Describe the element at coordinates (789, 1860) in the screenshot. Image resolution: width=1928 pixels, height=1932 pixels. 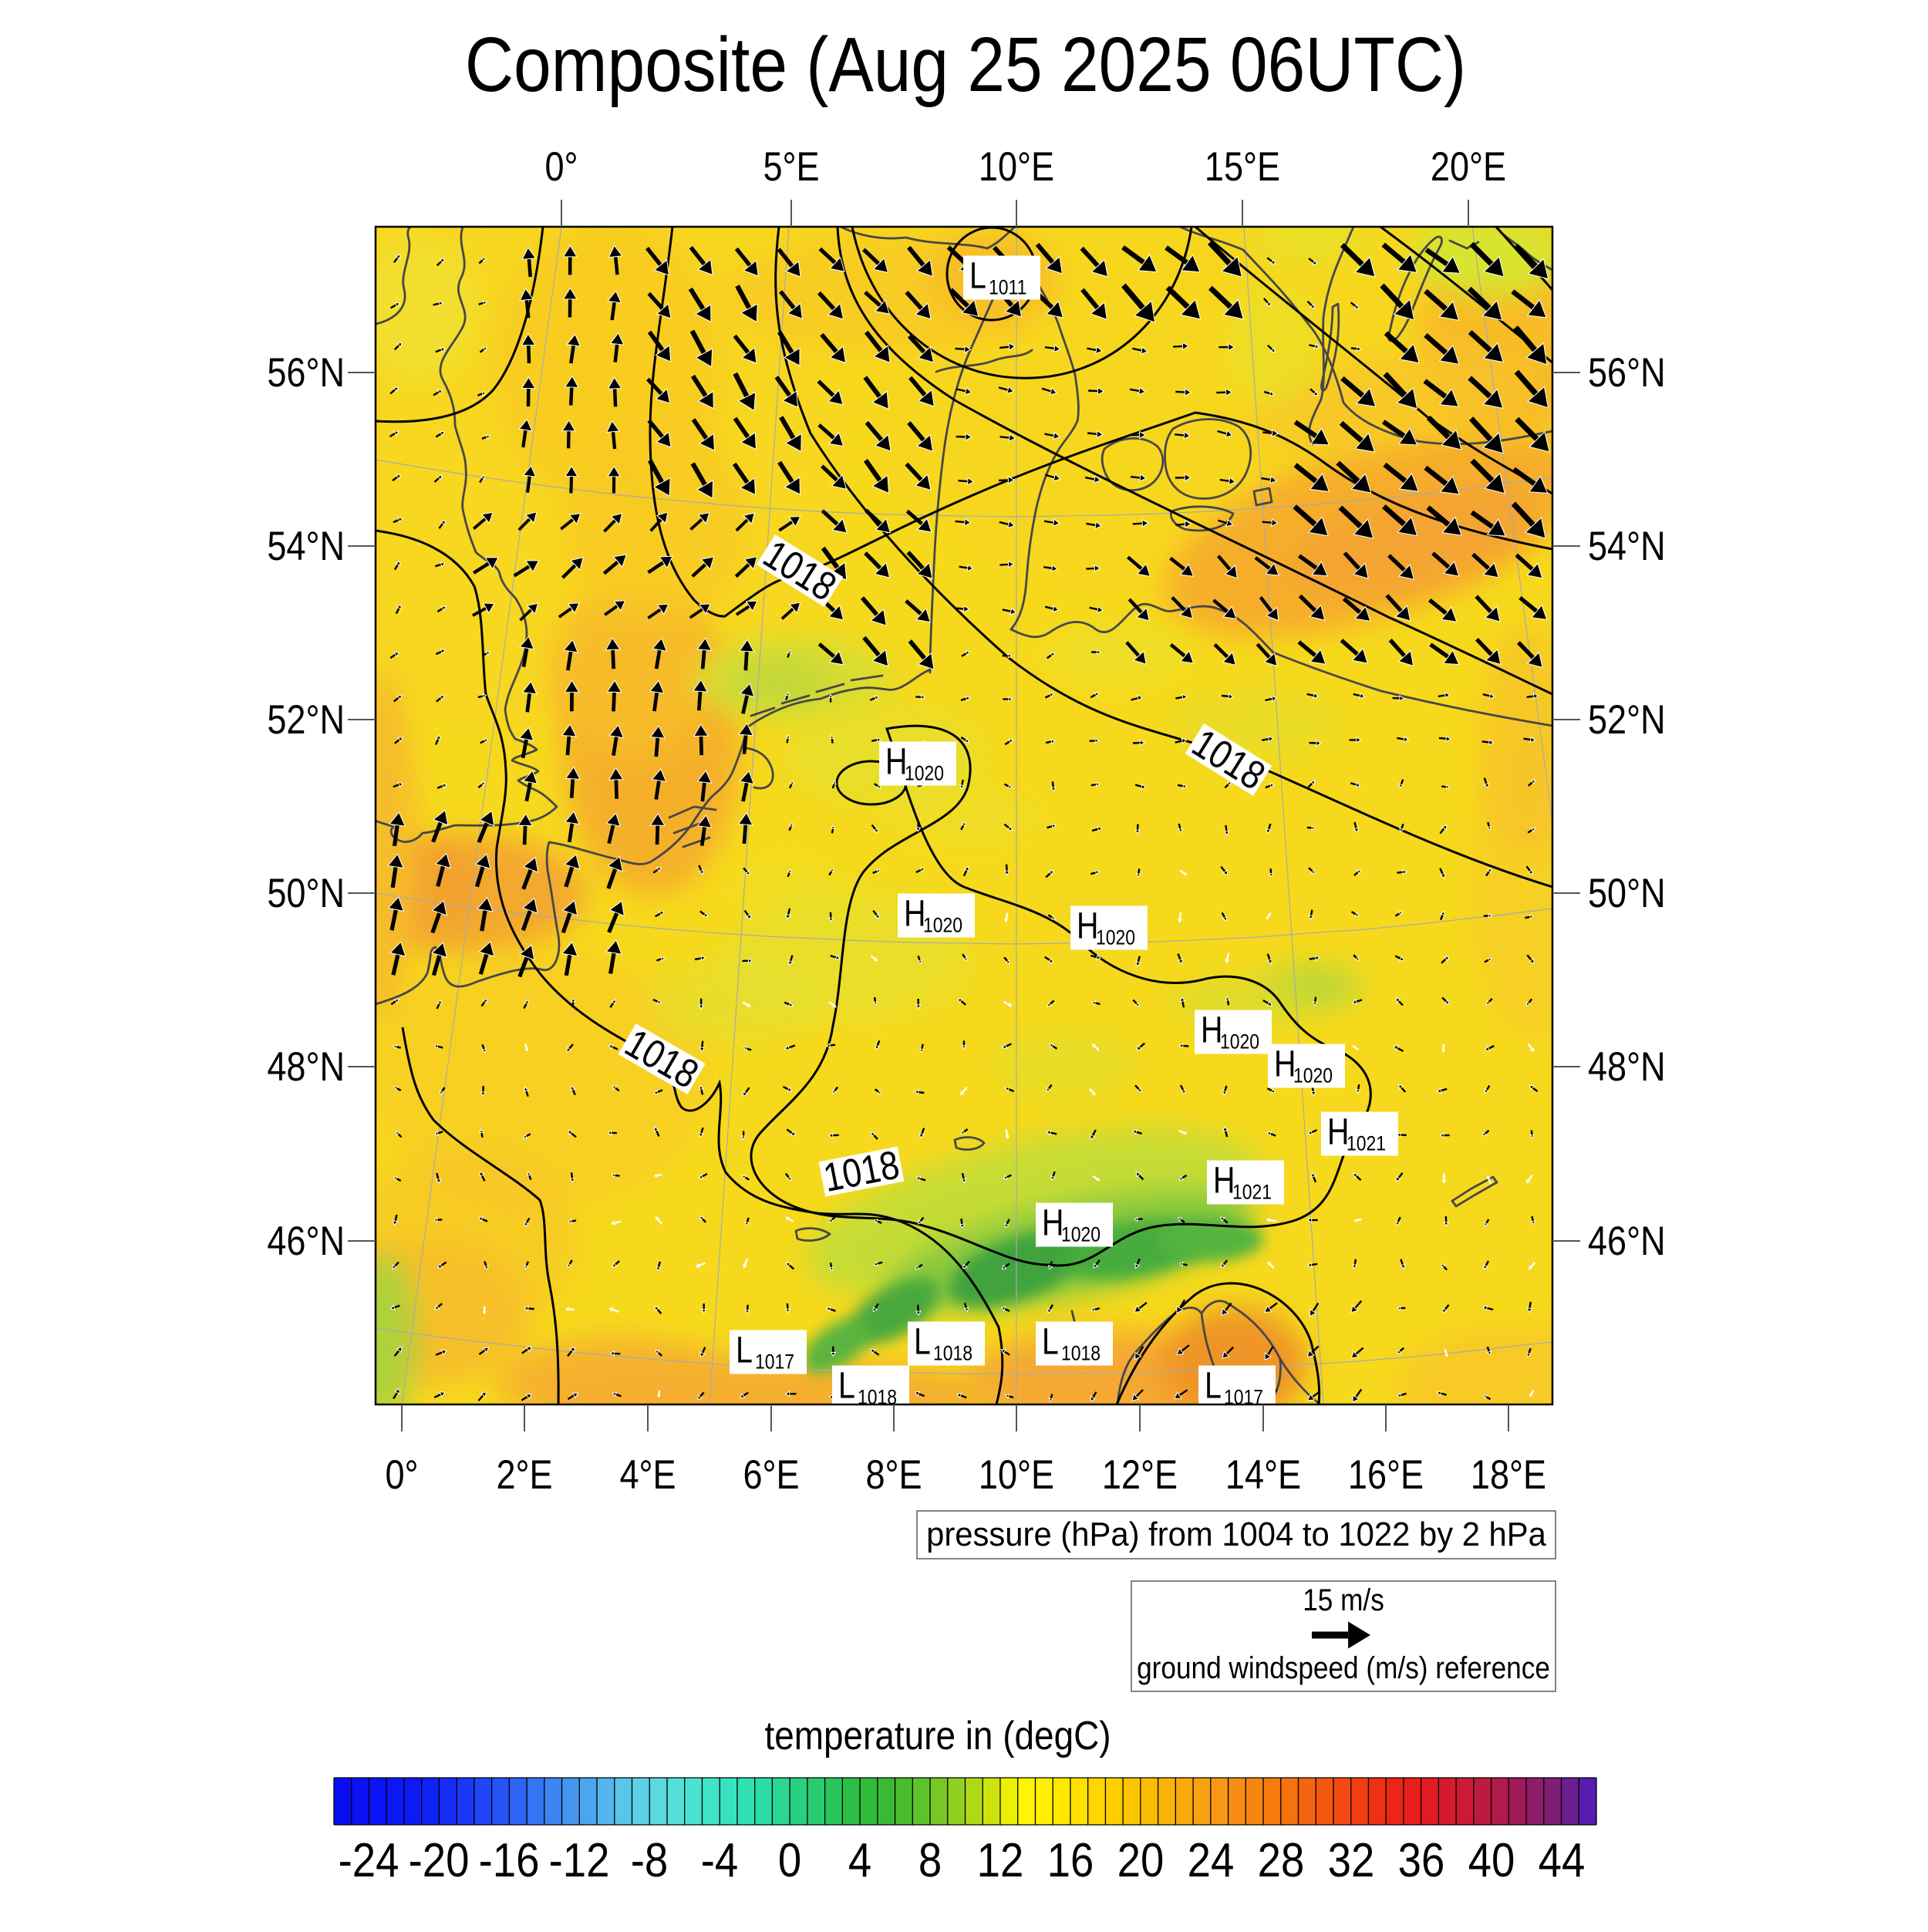
I see `svg-text: 0` at that location.